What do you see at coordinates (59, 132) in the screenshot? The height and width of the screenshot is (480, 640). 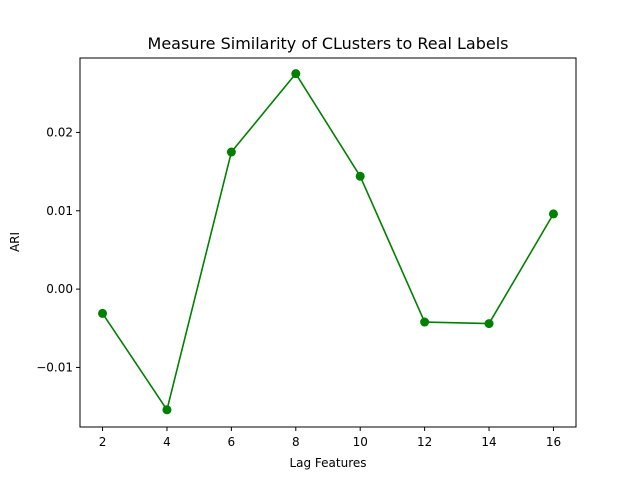 I see `y-tick-label: 0.02` at bounding box center [59, 132].